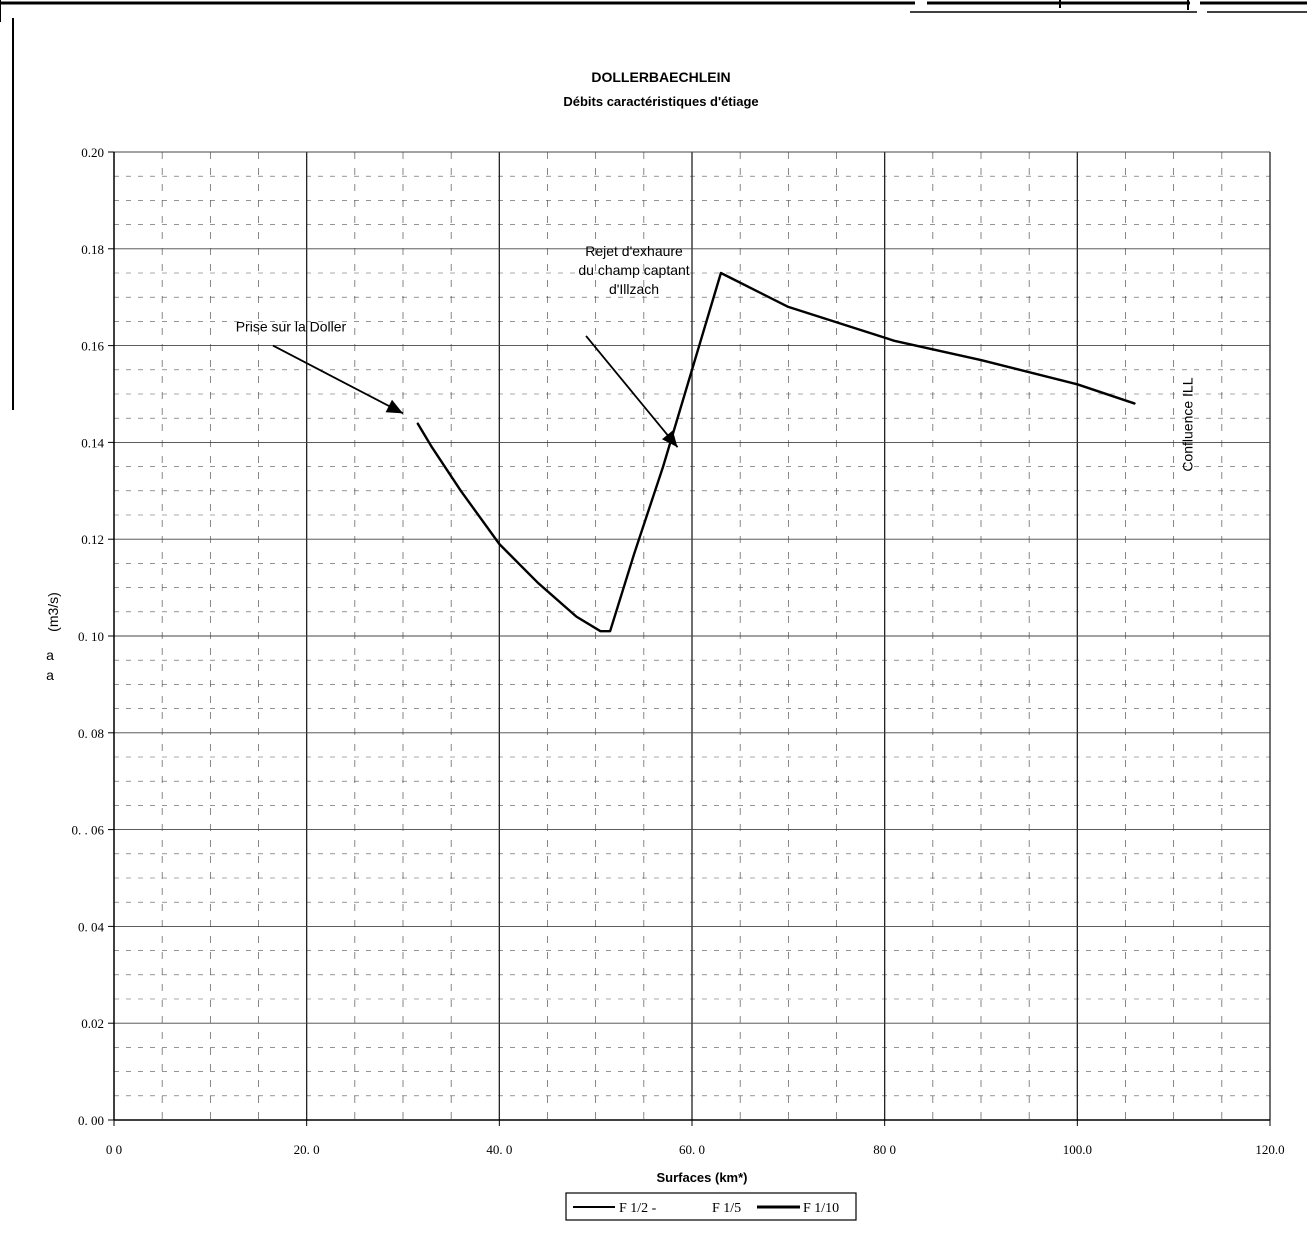  I want to click on y-tick-label: 0. 00, so click(91, 1120).